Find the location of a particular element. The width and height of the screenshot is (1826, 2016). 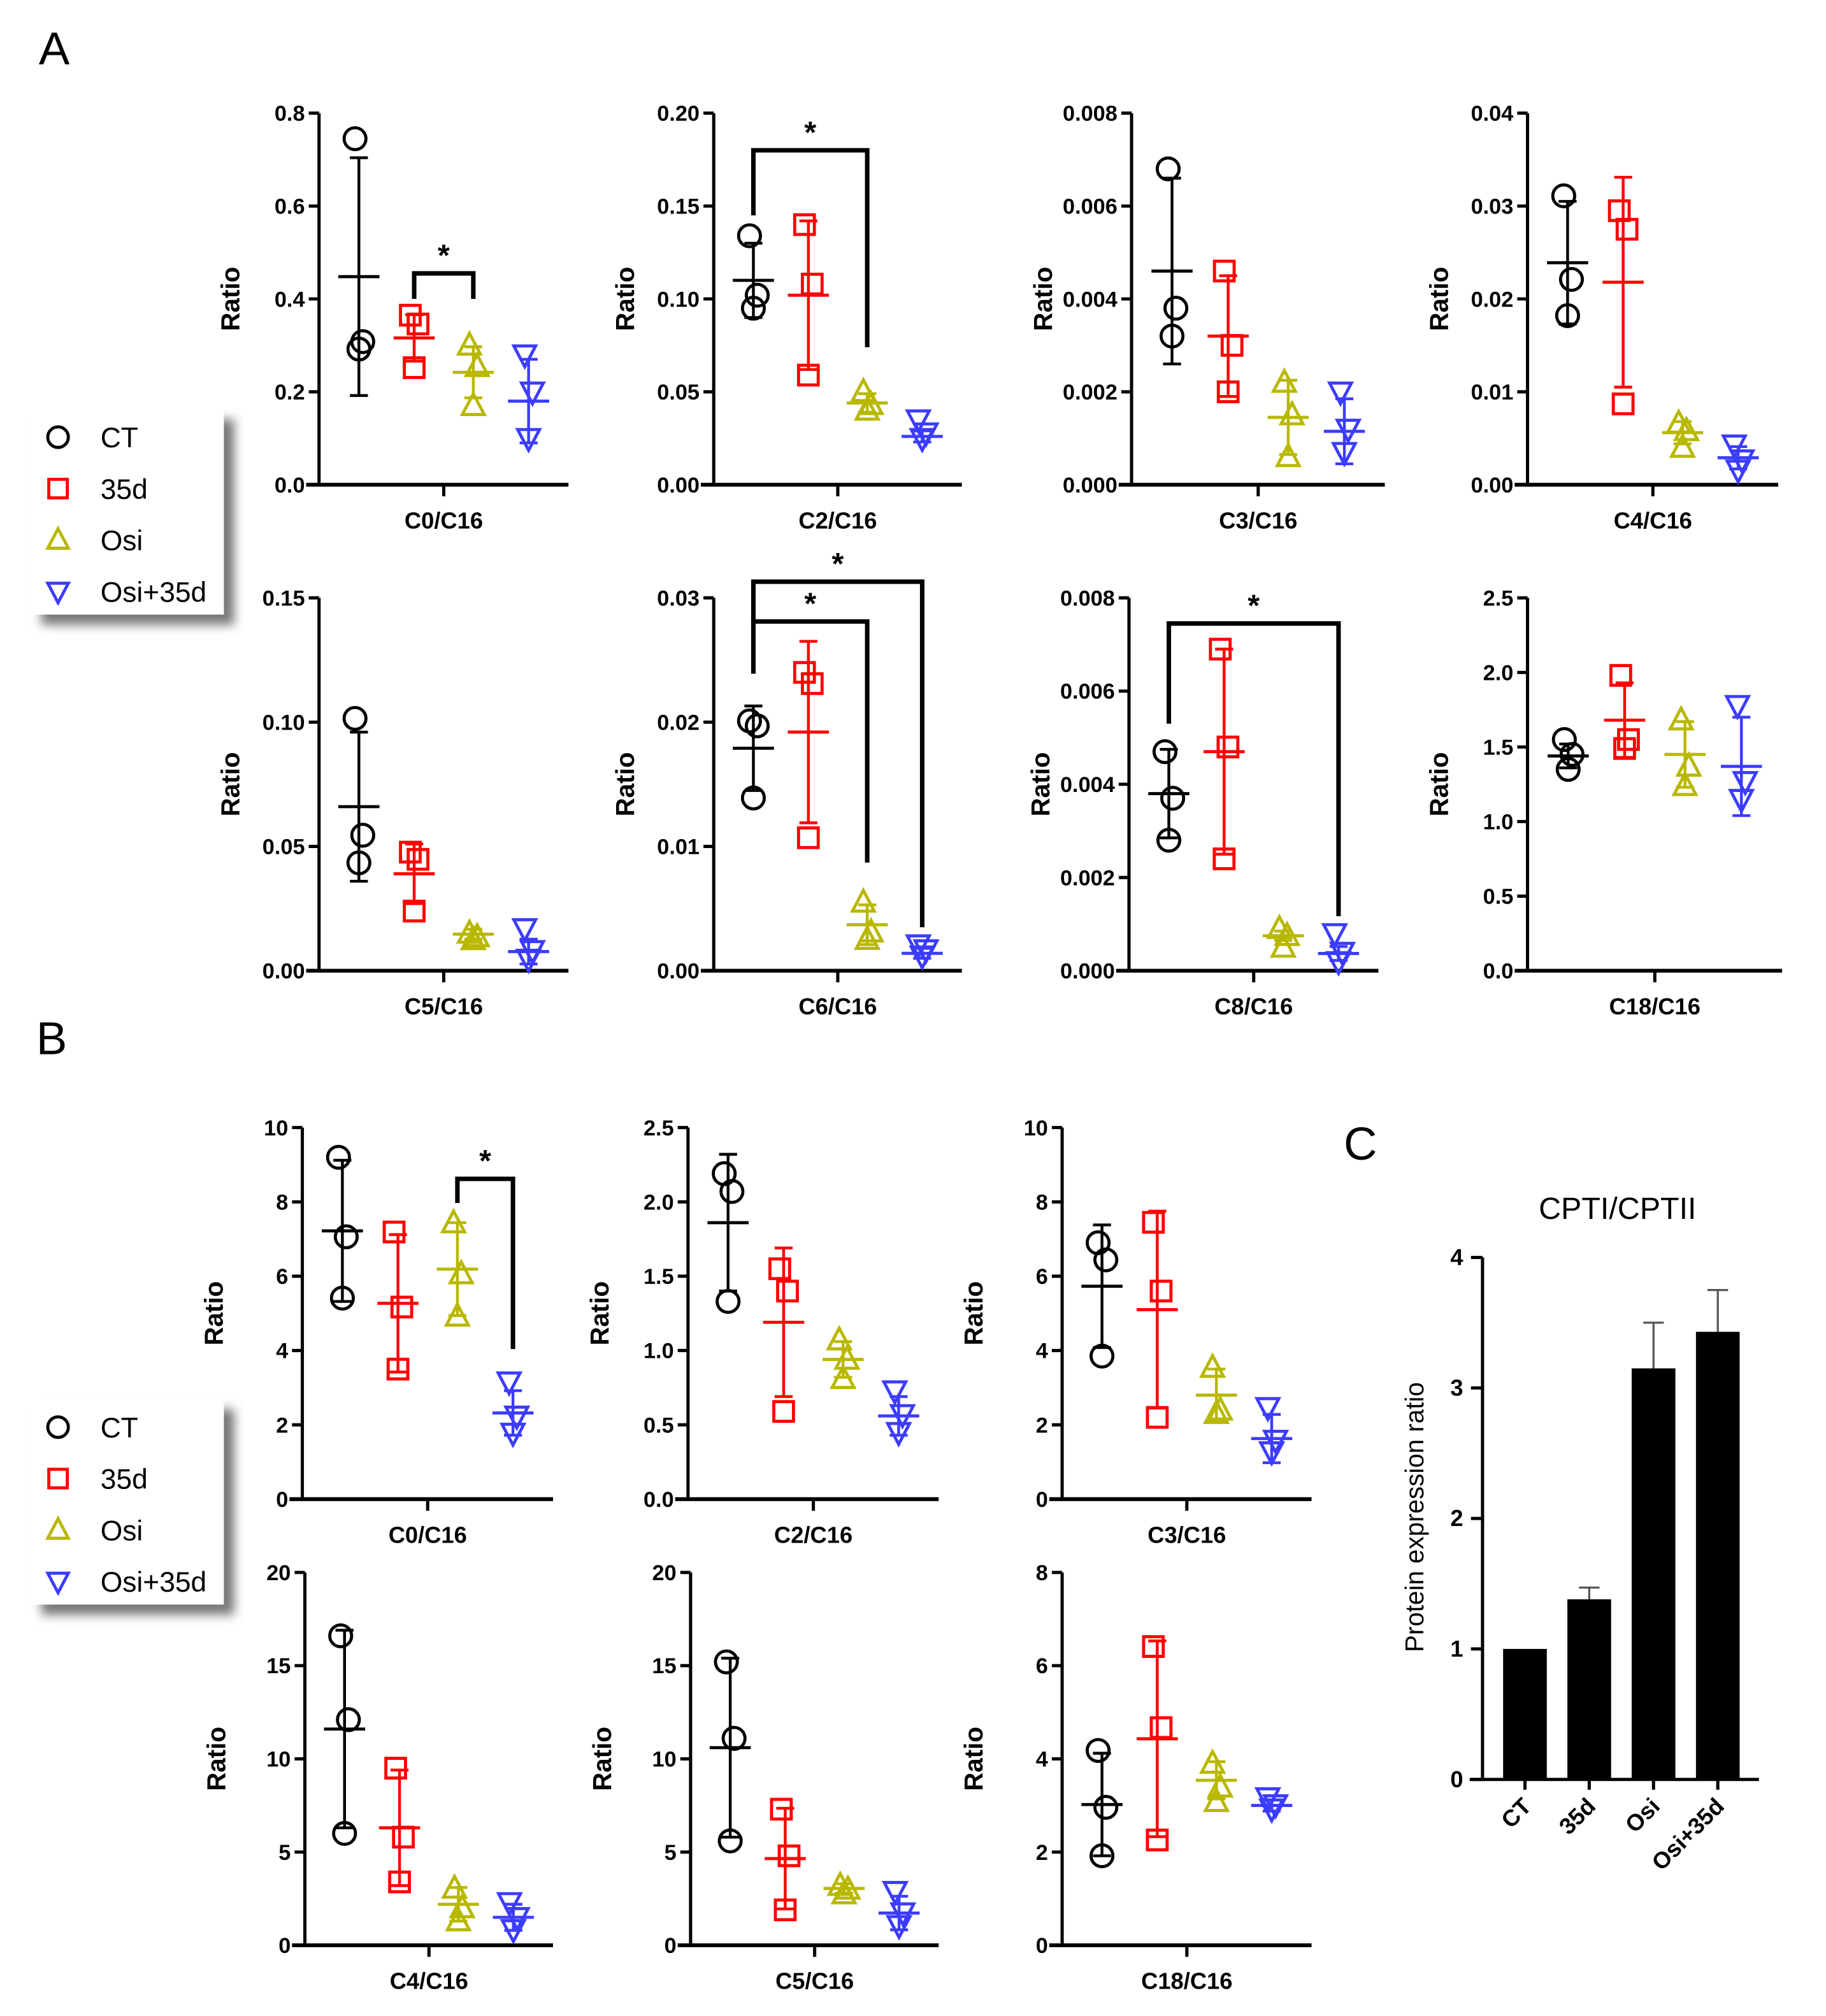

bar-ct is located at coordinates (1525, 1714).